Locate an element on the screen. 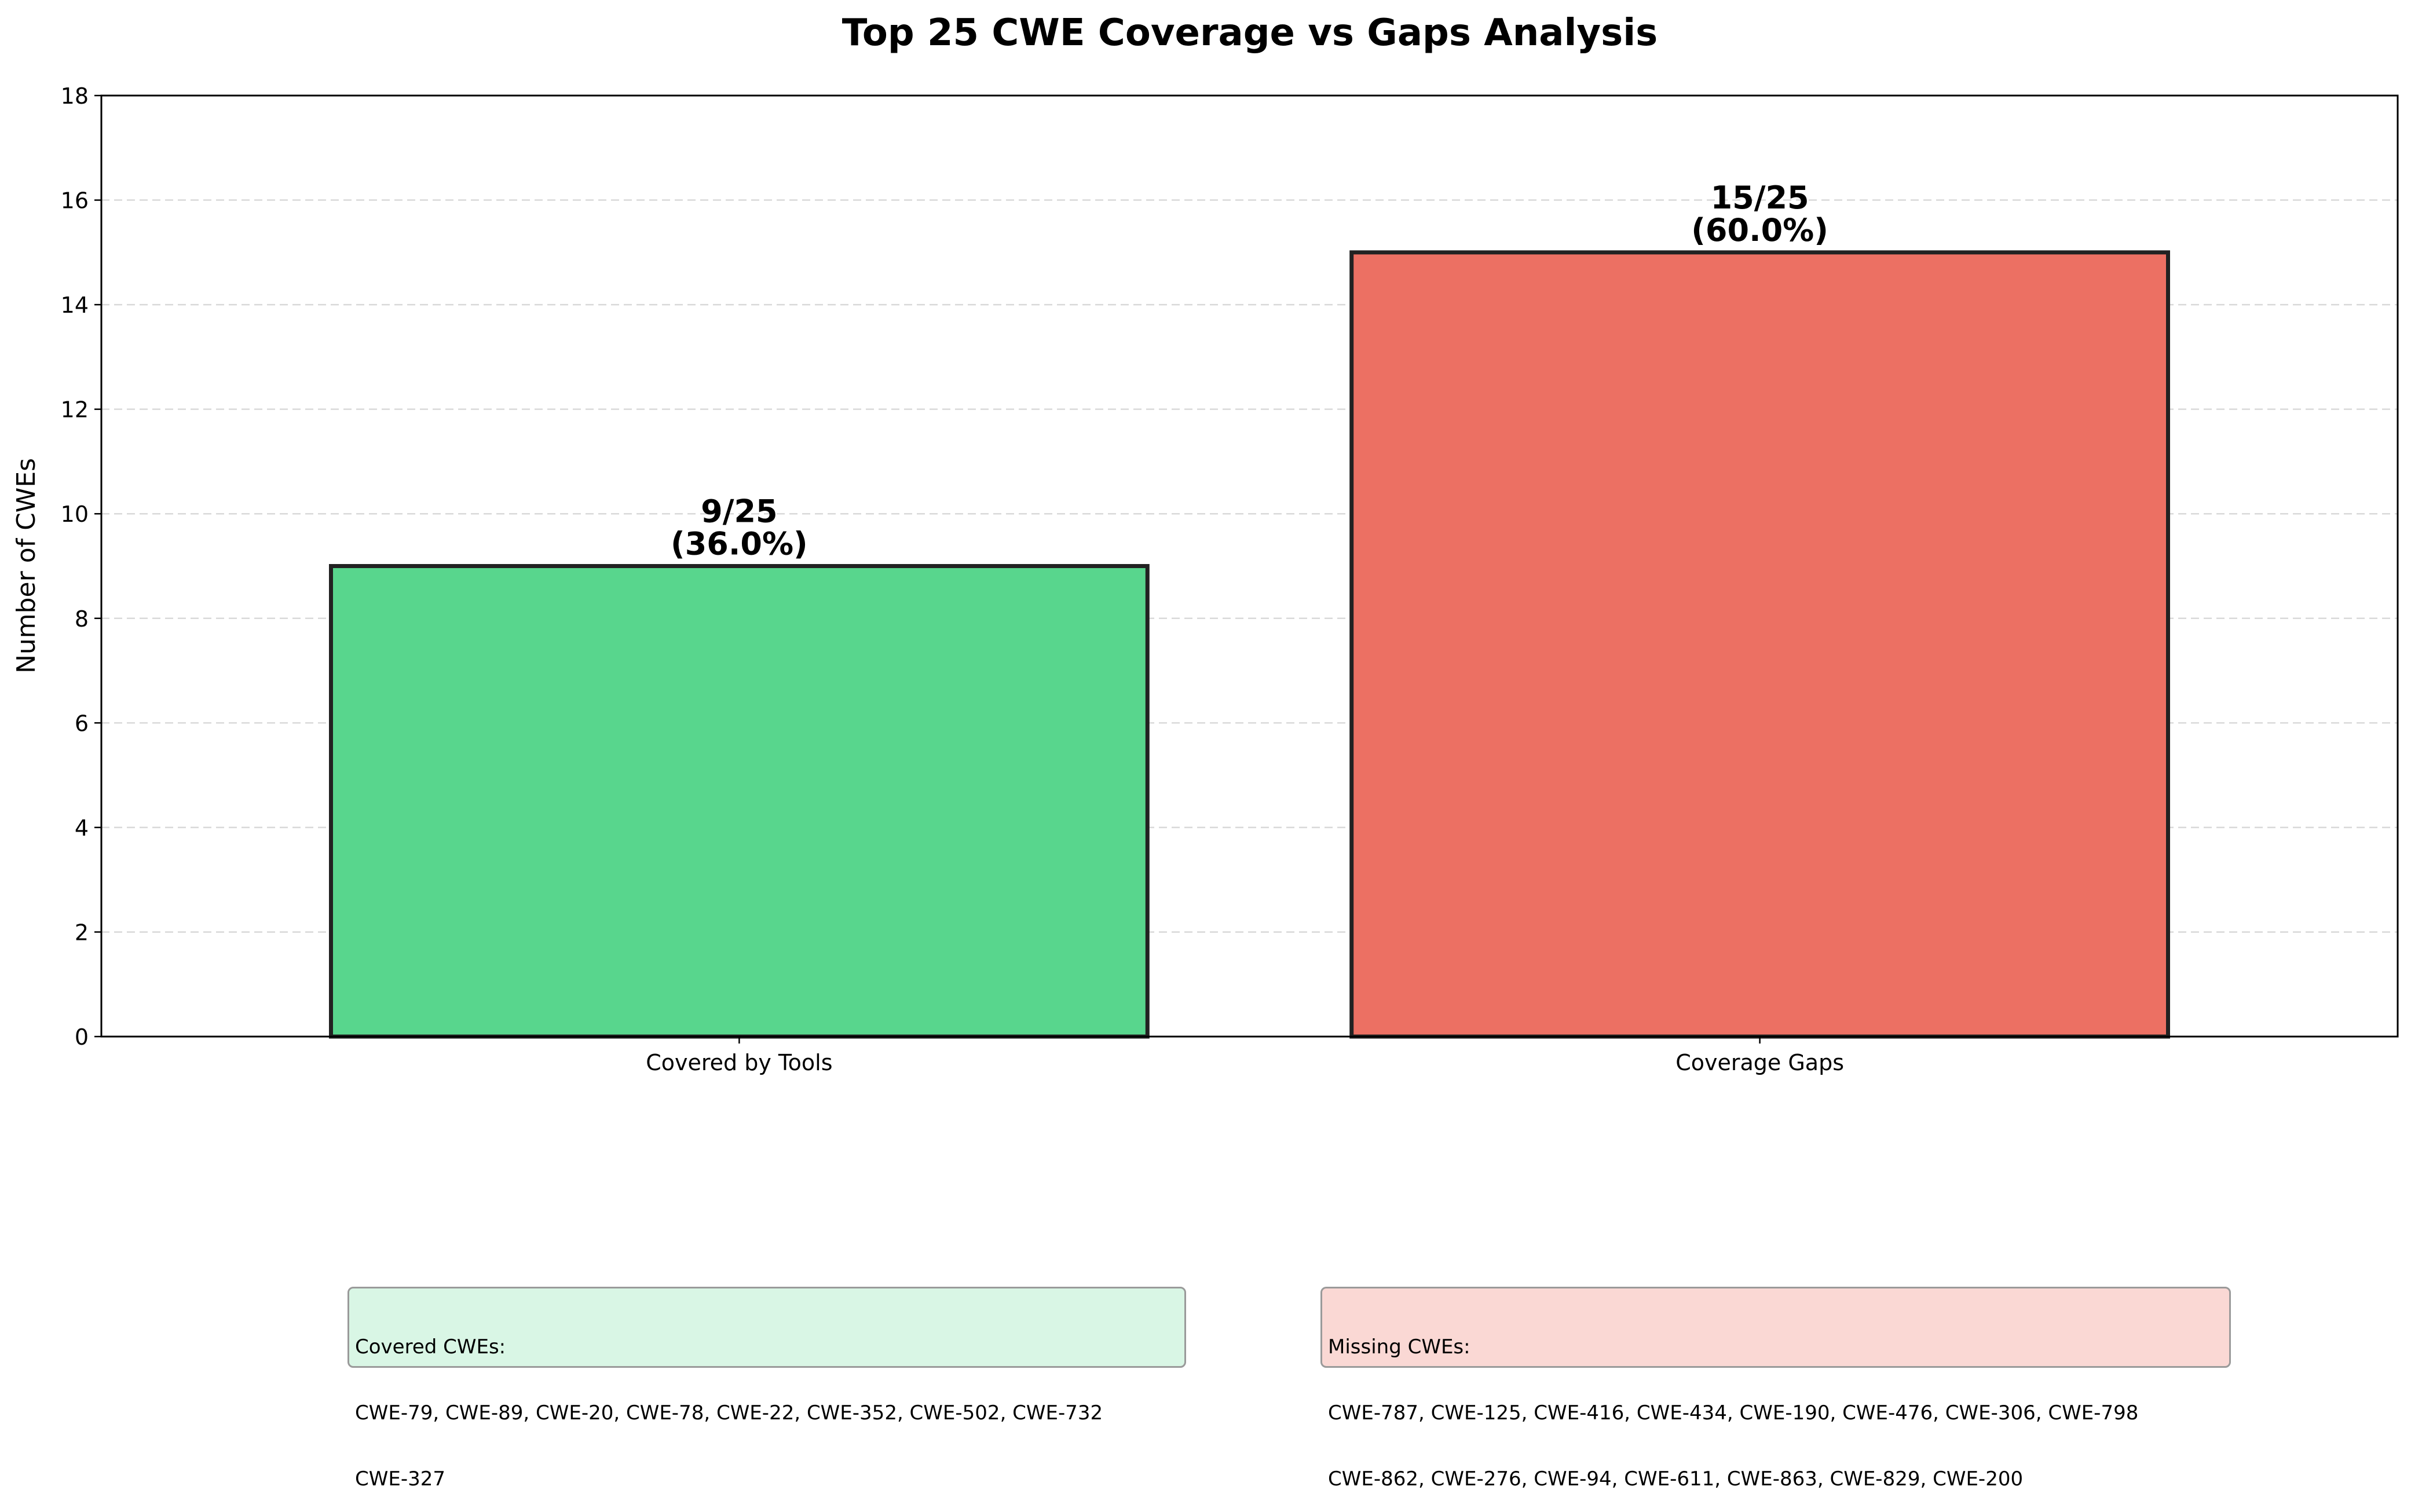 The width and height of the screenshot is (2411, 1512). y-tick-label: 6 is located at coordinates (82, 723).